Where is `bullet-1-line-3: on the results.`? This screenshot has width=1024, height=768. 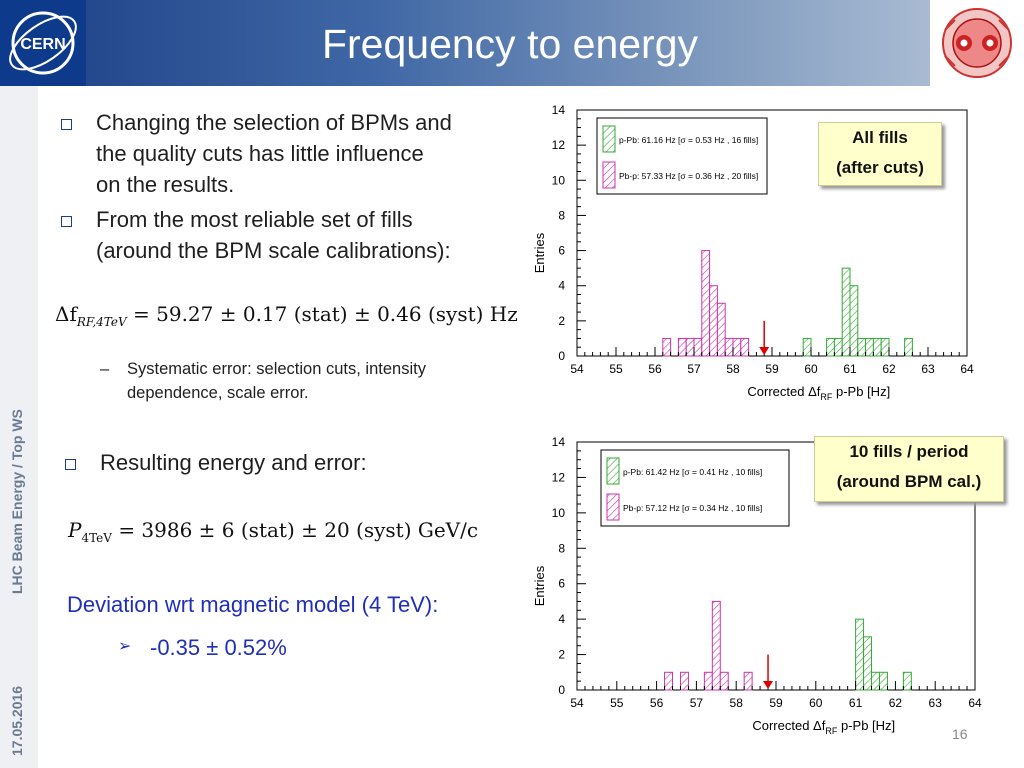
bullet-1-line-3: on the results. is located at coordinates (165, 184).